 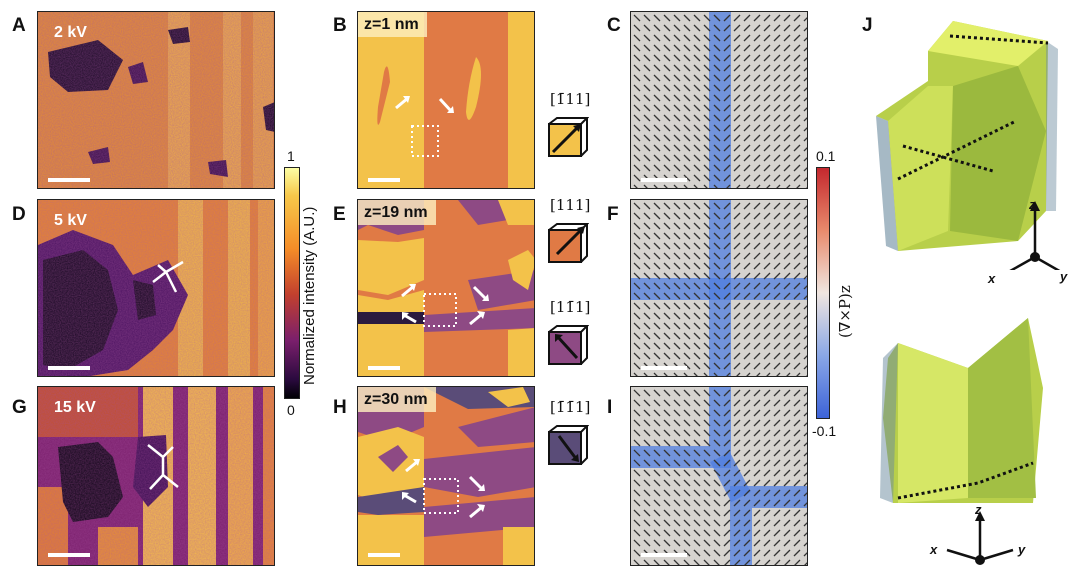 I want to click on sem-texture-d, so click(x=156, y=288).